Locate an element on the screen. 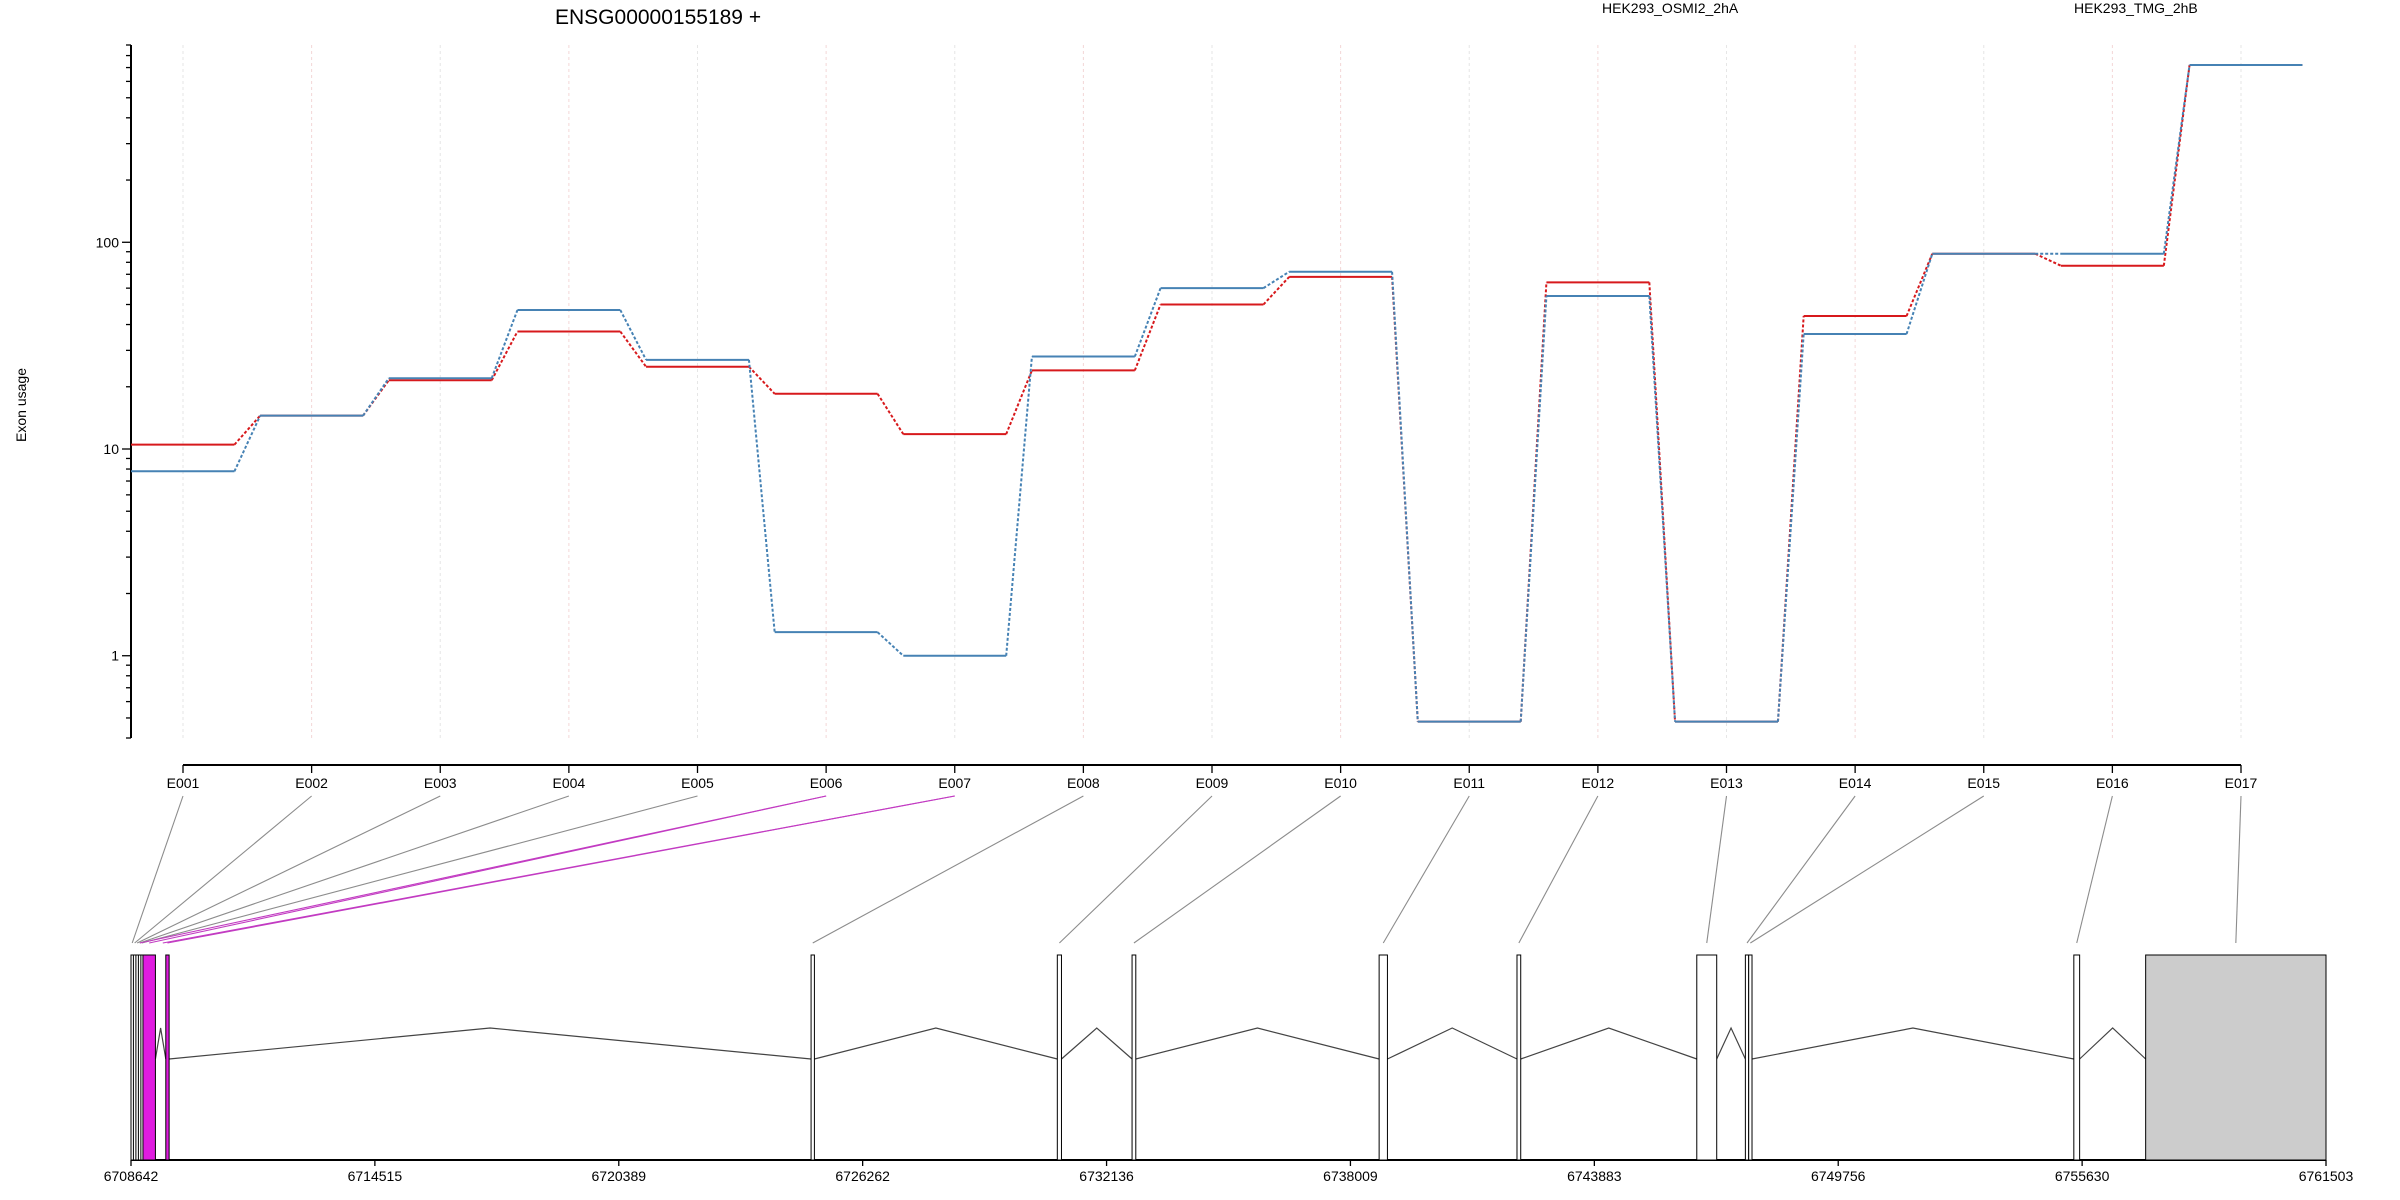 The height and width of the screenshot is (1200, 2400). x-tick-label: E008 is located at coordinates (1083, 783).